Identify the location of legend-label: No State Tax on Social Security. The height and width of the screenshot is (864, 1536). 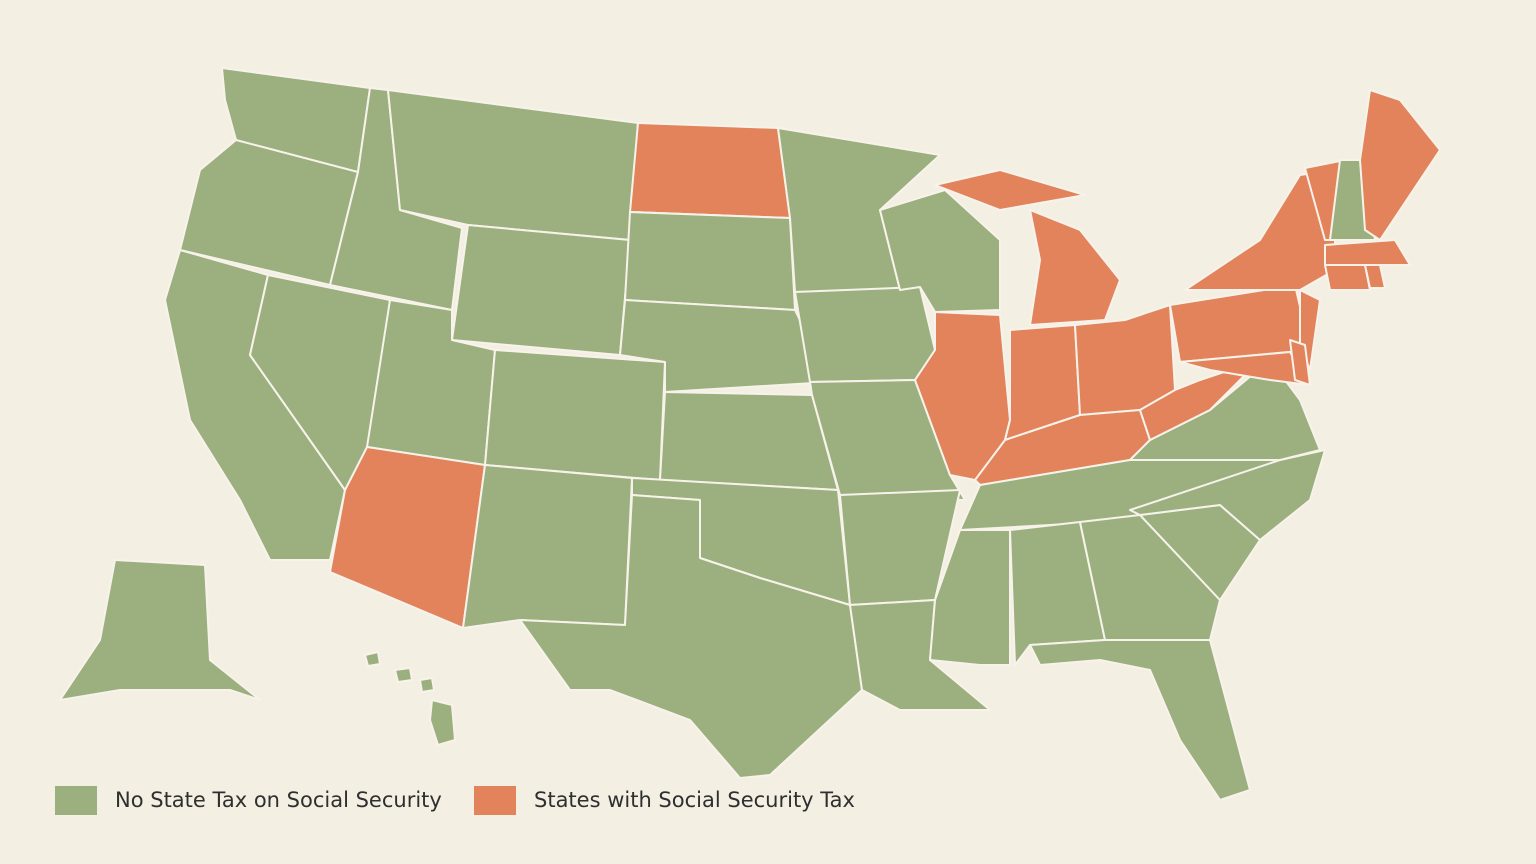
(278, 800).